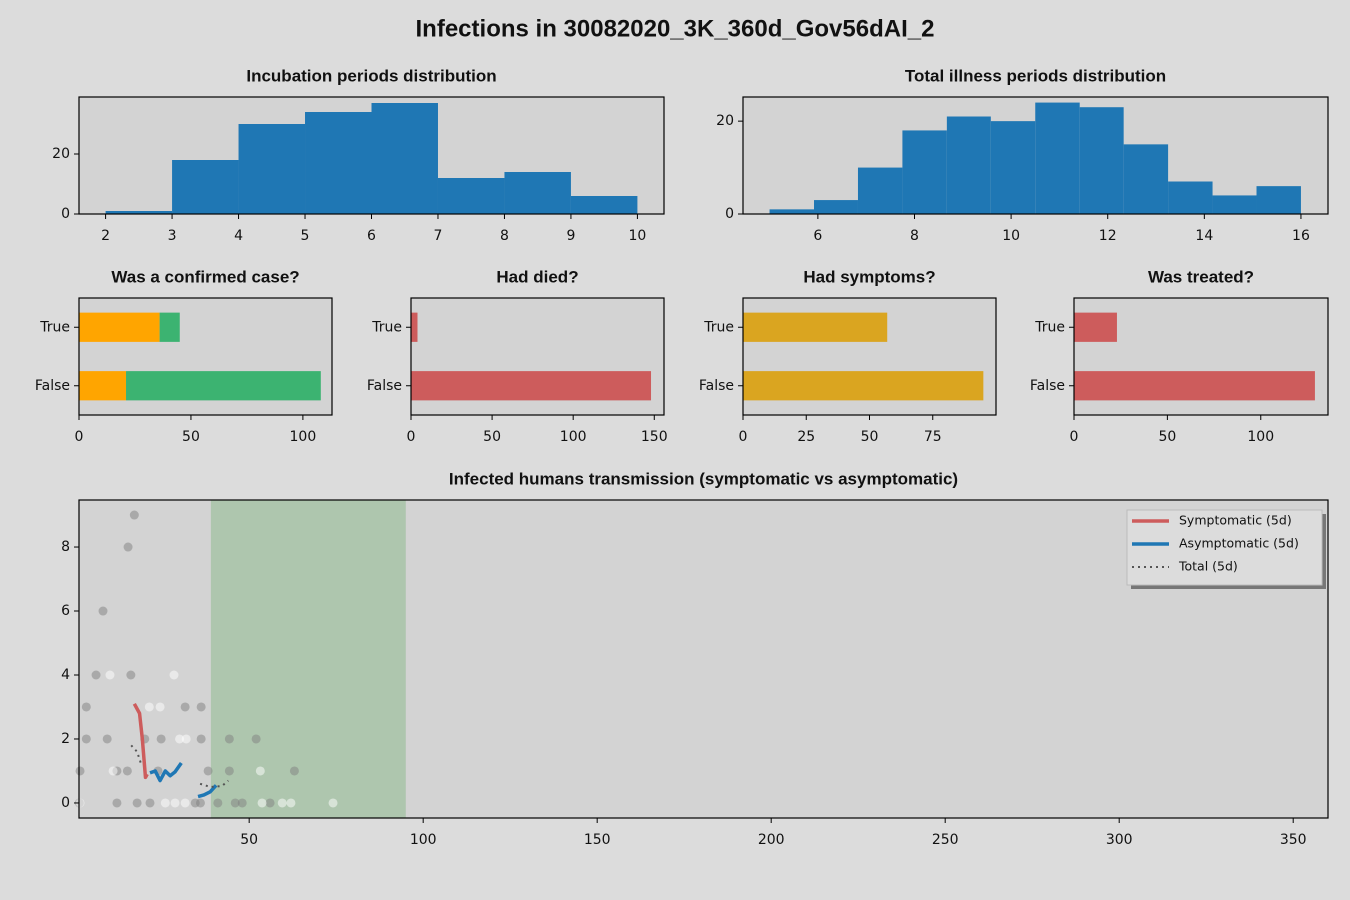 This screenshot has width=1350, height=900. Describe the element at coordinates (933, 437) in the screenshot. I see `x-tick-label: 75` at that location.